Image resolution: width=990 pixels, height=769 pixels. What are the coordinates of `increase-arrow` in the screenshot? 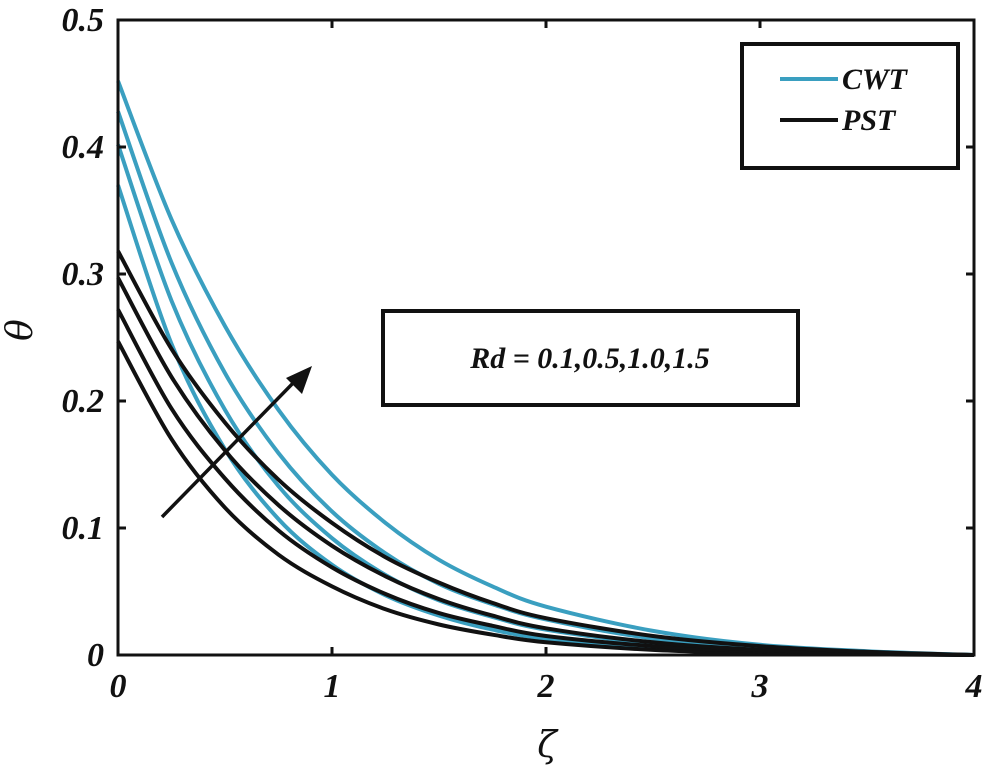 It's located at (236, 442).